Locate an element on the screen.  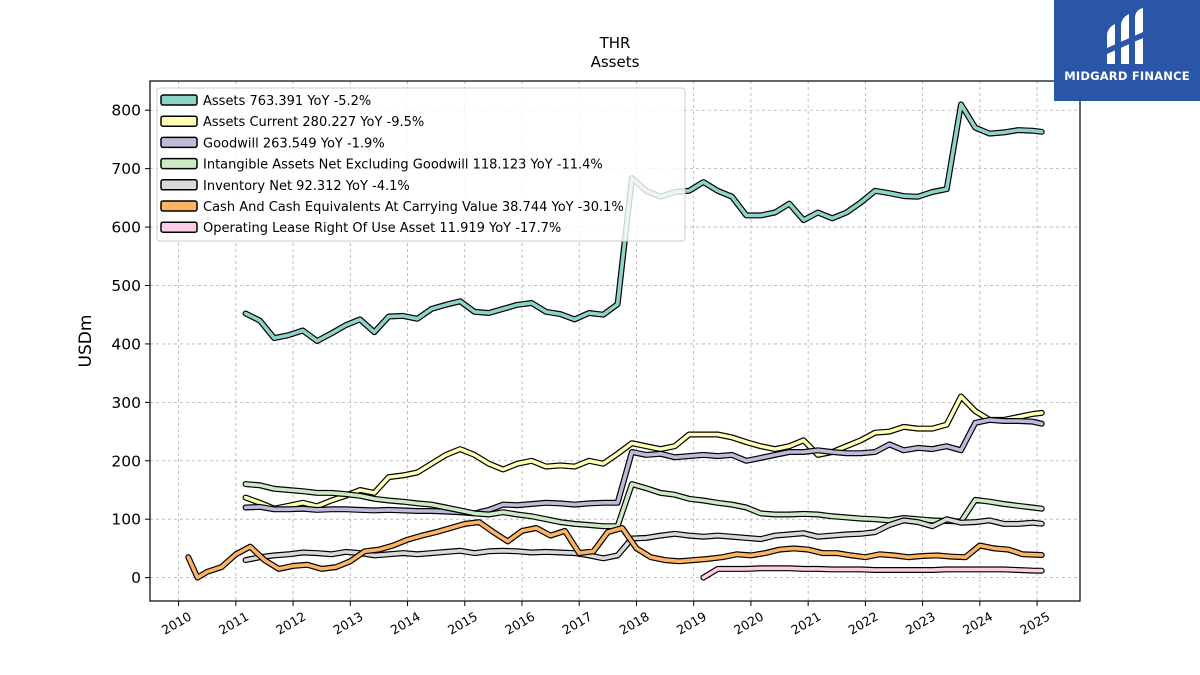
brand-name: MIDGARD FINANCE is located at coordinates (1127, 76).